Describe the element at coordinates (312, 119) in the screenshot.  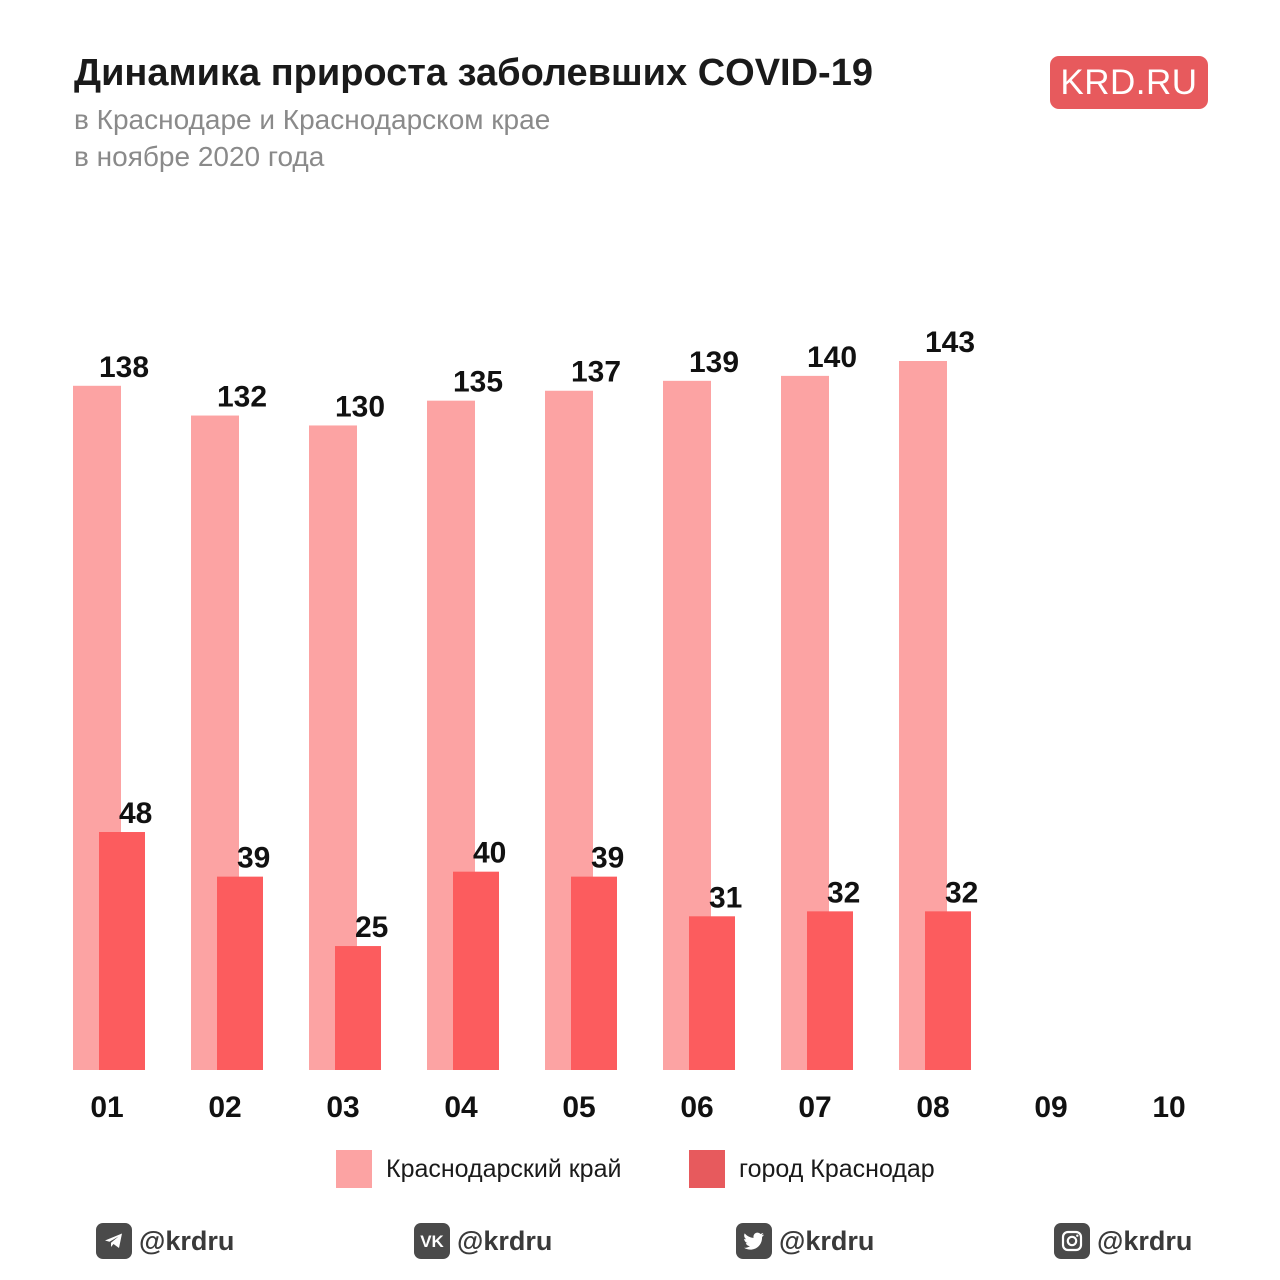
I see `subtitle-line-1: в Краснодаре и Краснодарском крае` at that location.